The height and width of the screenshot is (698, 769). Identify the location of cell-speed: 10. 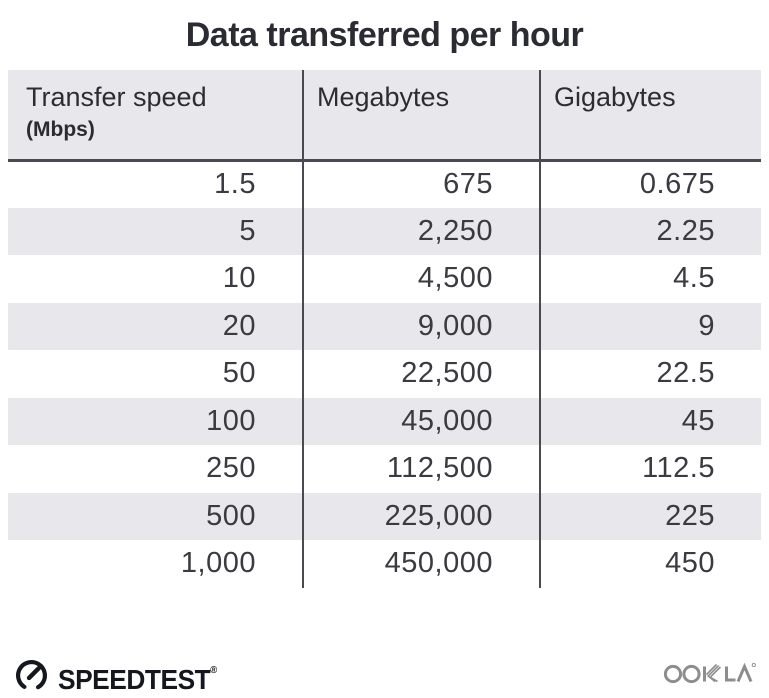
(239, 278).